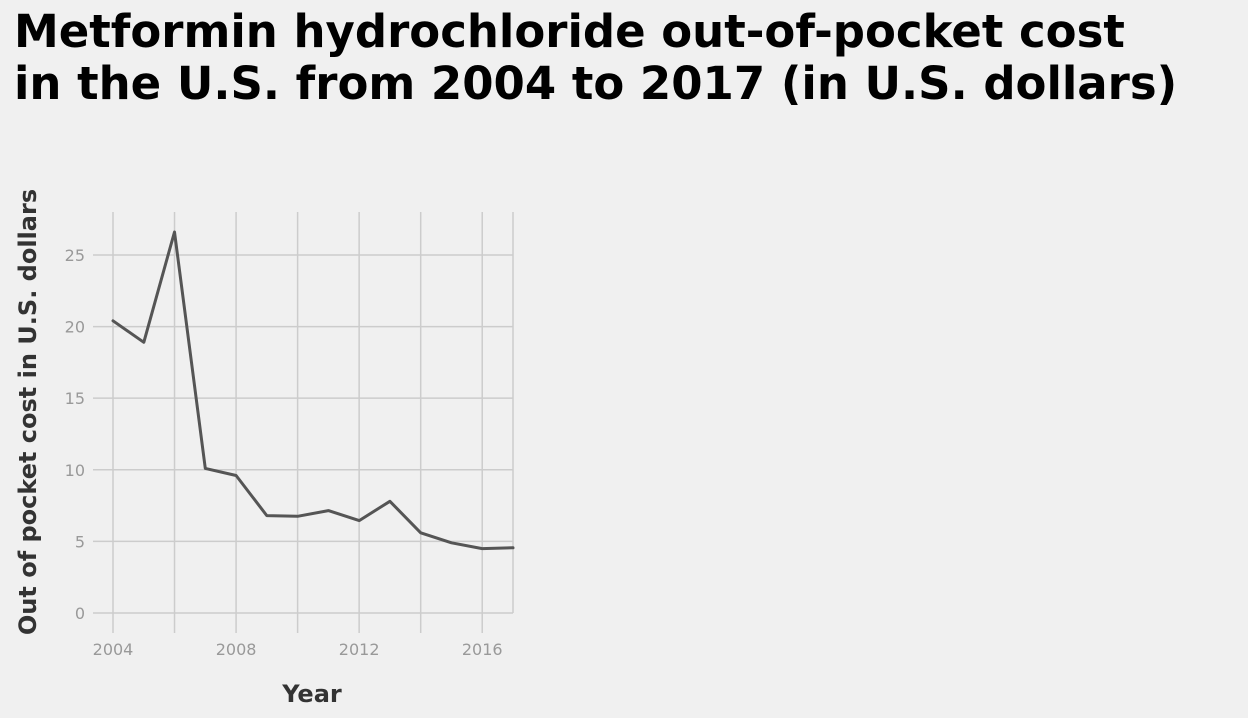  I want to click on y-tick-label: 20, so click(75, 327).